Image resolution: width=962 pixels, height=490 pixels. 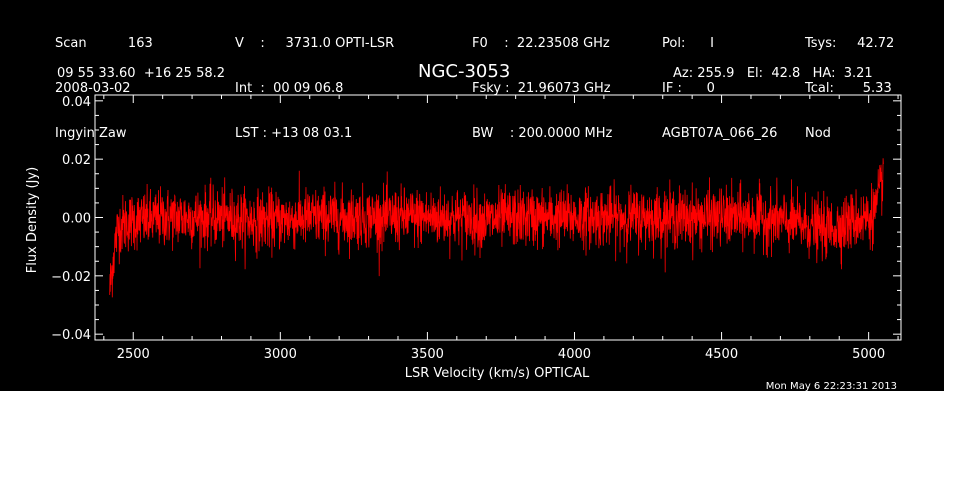 I want to click on header-col-scan: Scan 163 2008-03-02 Ingyin Zaw, so click(x=104, y=88).